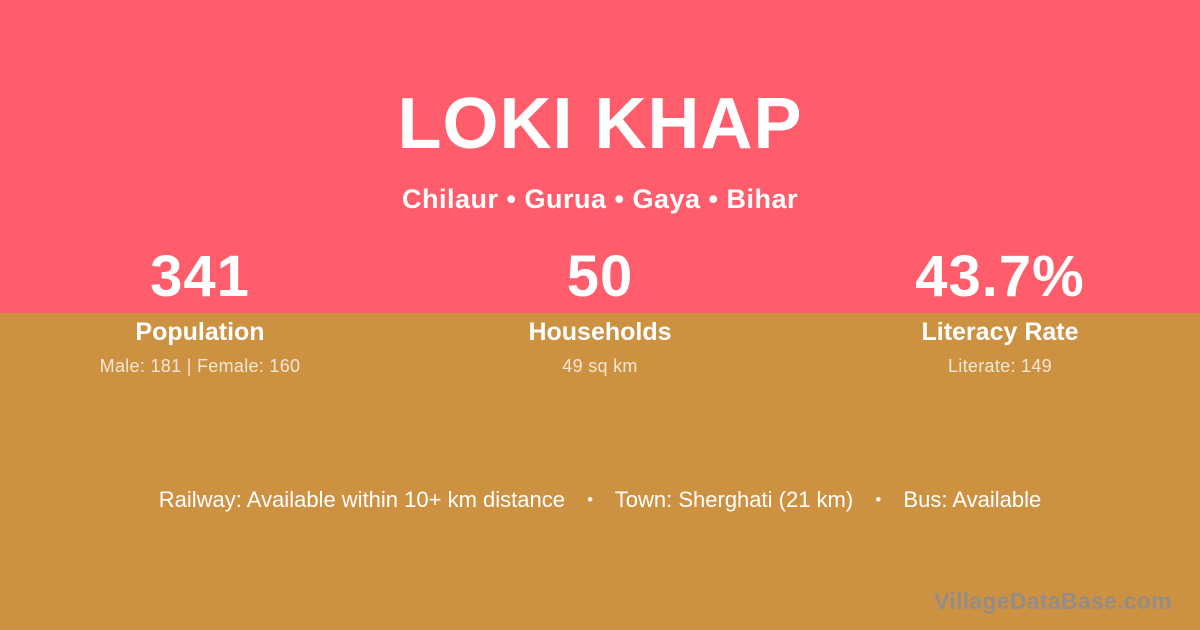 The width and height of the screenshot is (1200, 630). I want to click on area-detail: 49 sq km, so click(600, 366).